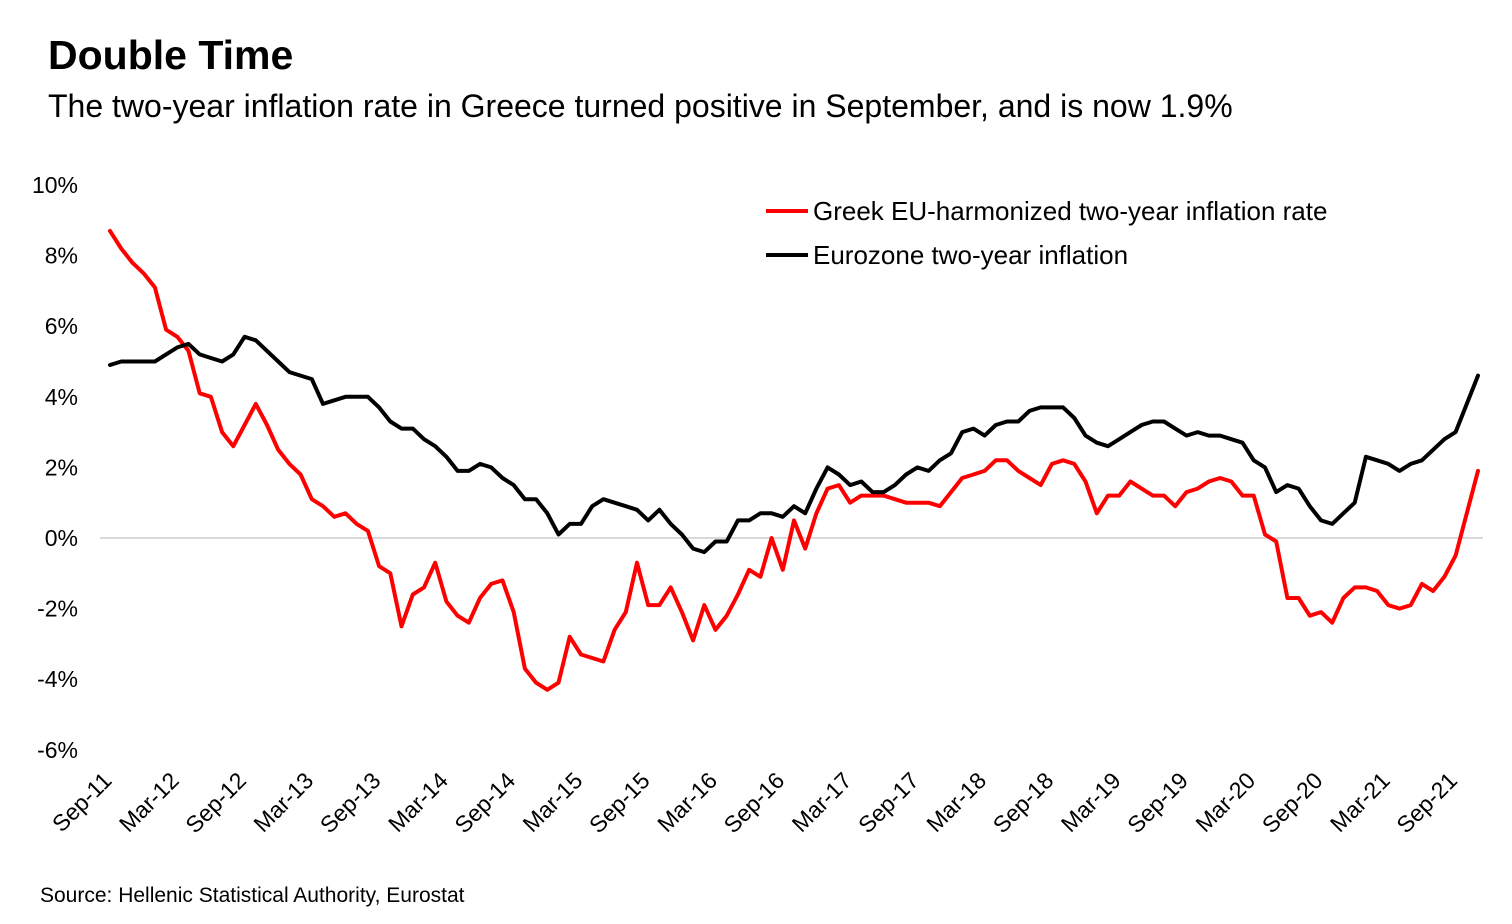 This screenshot has height=924, width=1512. Describe the element at coordinates (1360, 802) in the screenshot. I see `x-tick-label: Mar-21` at that location.